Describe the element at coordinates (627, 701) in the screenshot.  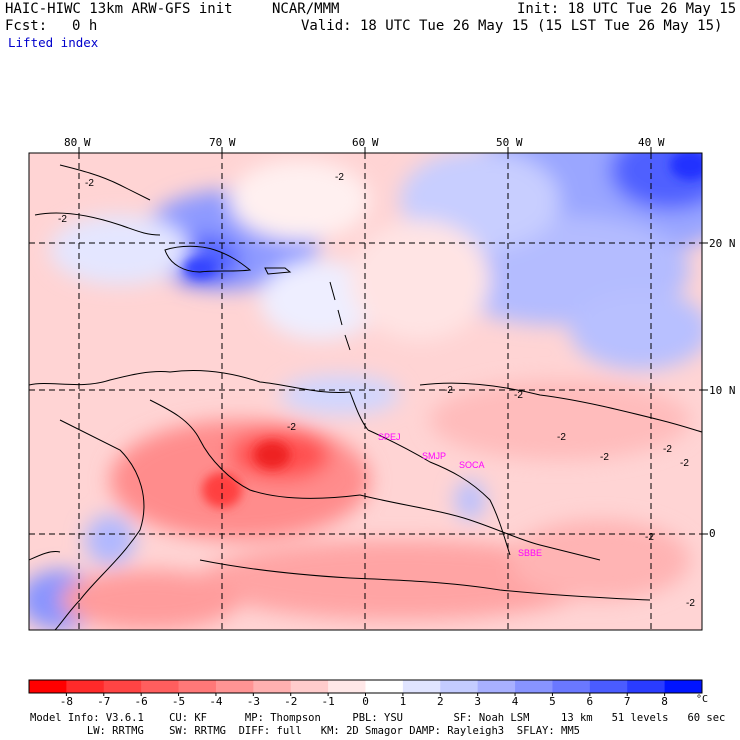
I see `colorbar-tick-label: 7` at that location.